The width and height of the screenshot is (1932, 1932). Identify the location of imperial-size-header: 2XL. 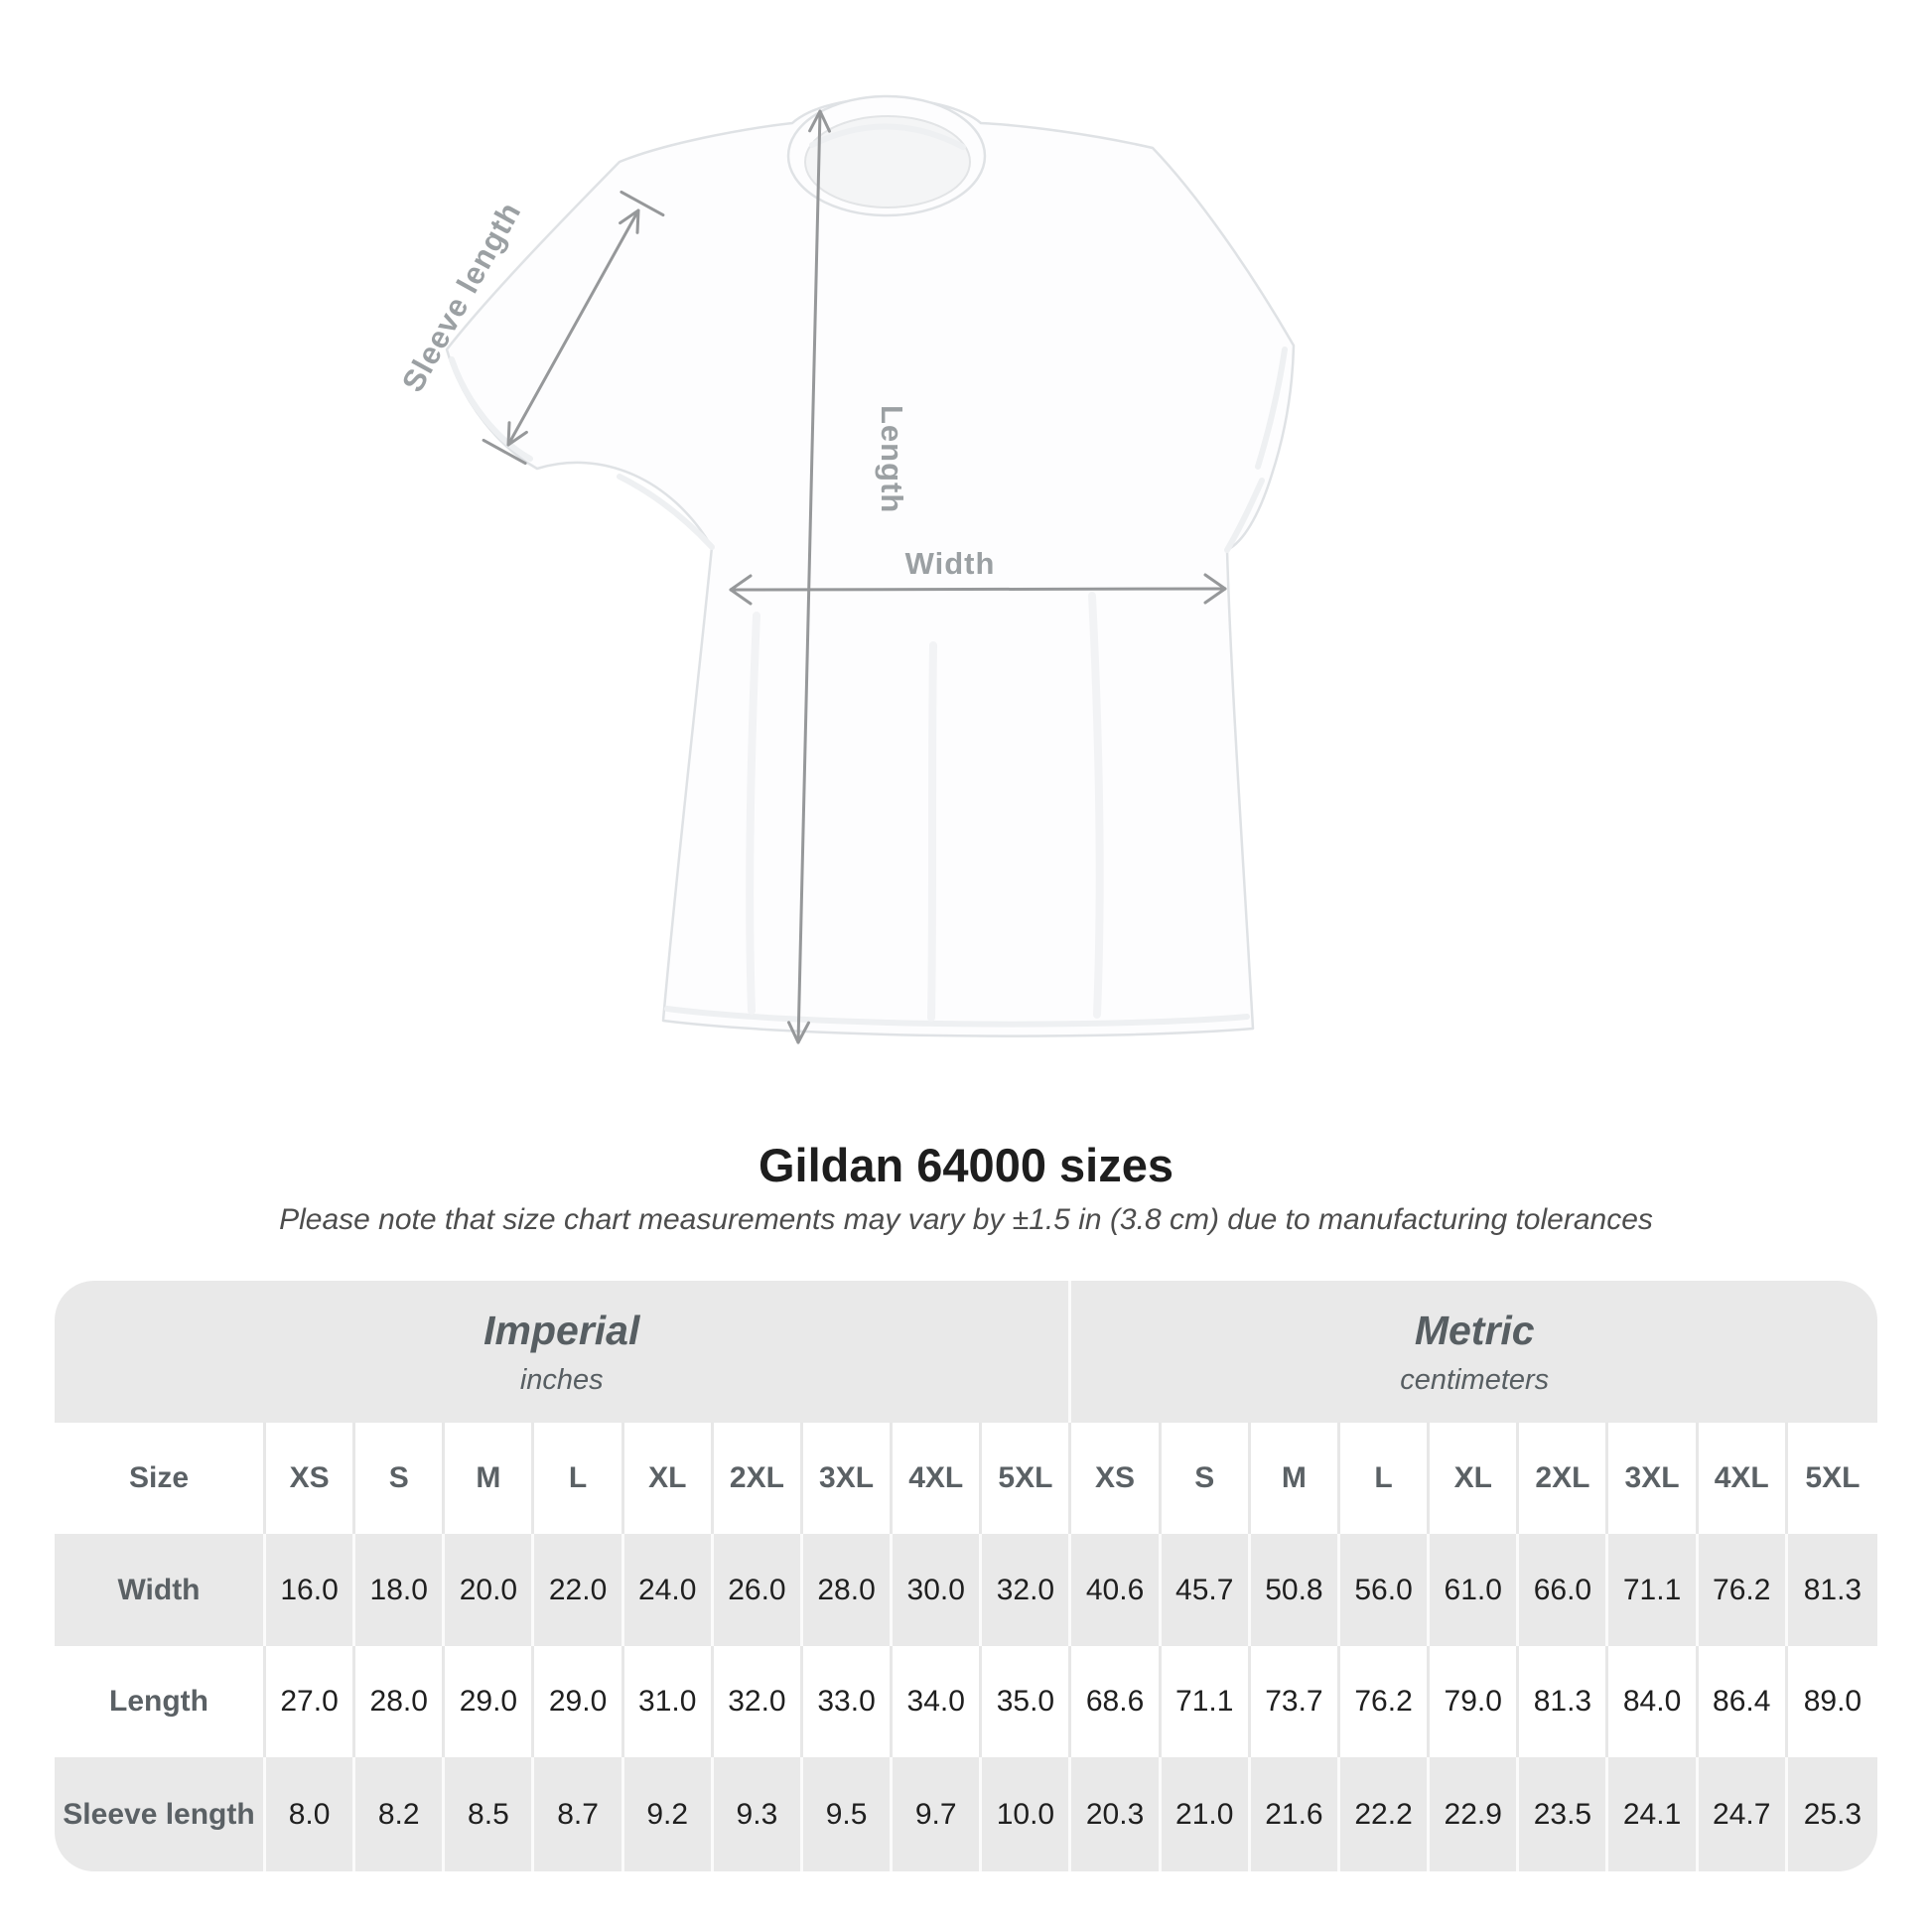
(758, 1478).